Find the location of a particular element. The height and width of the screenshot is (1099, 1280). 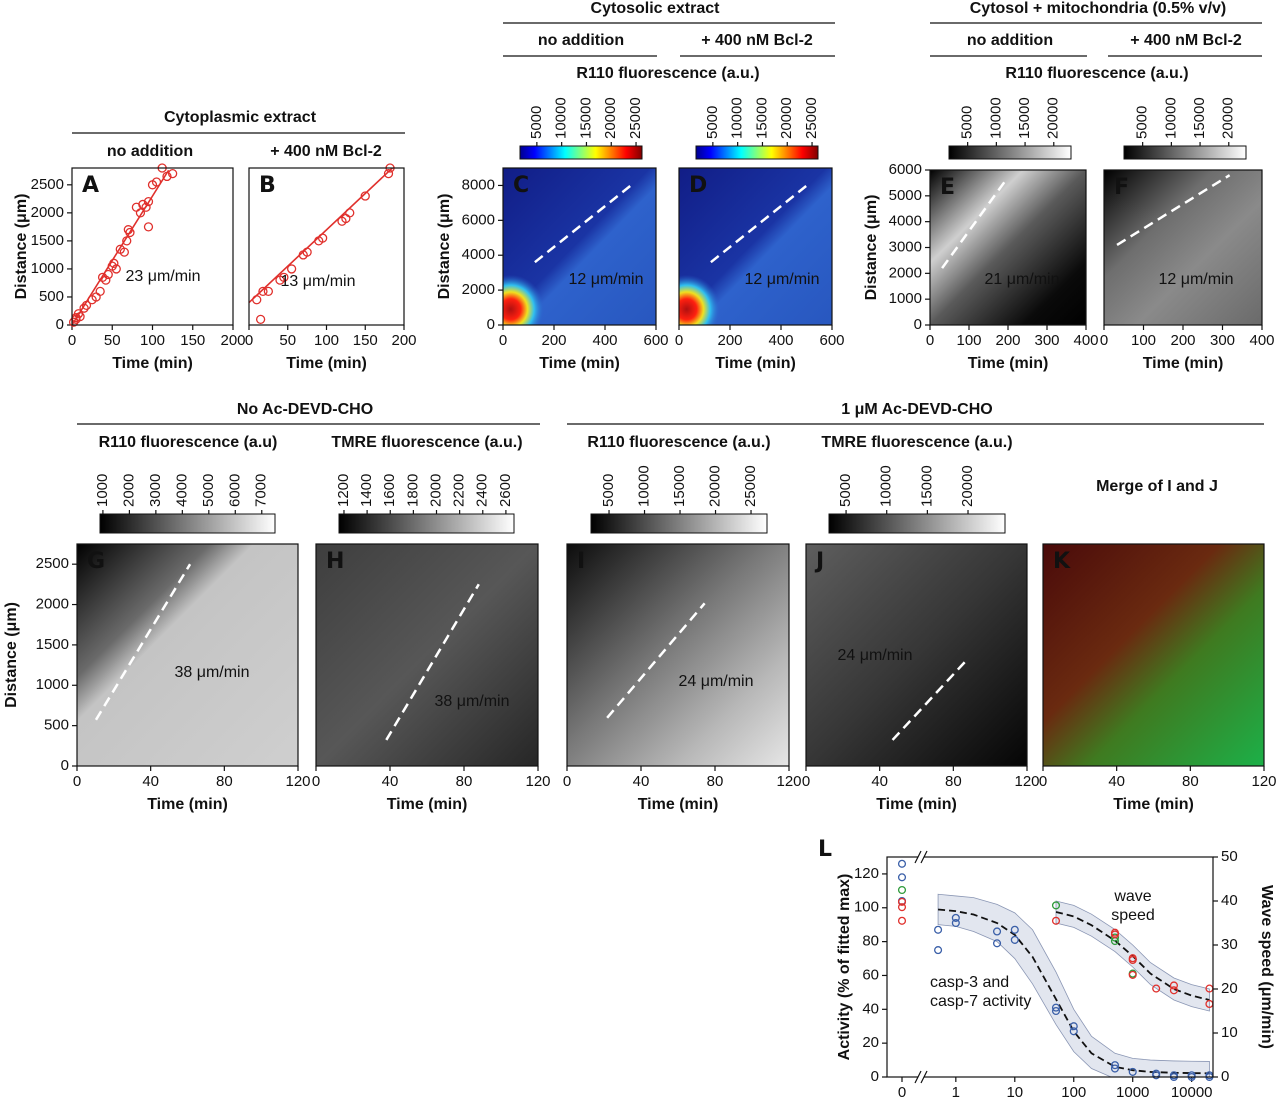

colorbar-tick-label: 25000 is located at coordinates (635, 118).